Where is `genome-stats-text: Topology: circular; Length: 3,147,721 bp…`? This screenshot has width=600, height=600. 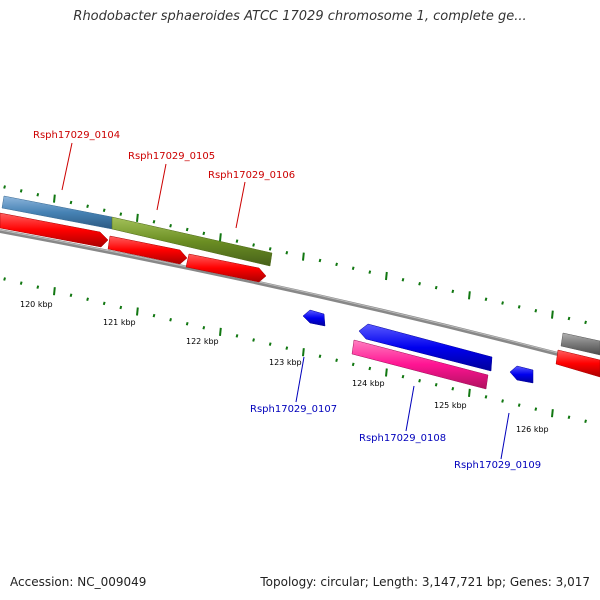 genome-stats-text: Topology: circular; Length: 3,147,721 bp… is located at coordinates (425, 582).